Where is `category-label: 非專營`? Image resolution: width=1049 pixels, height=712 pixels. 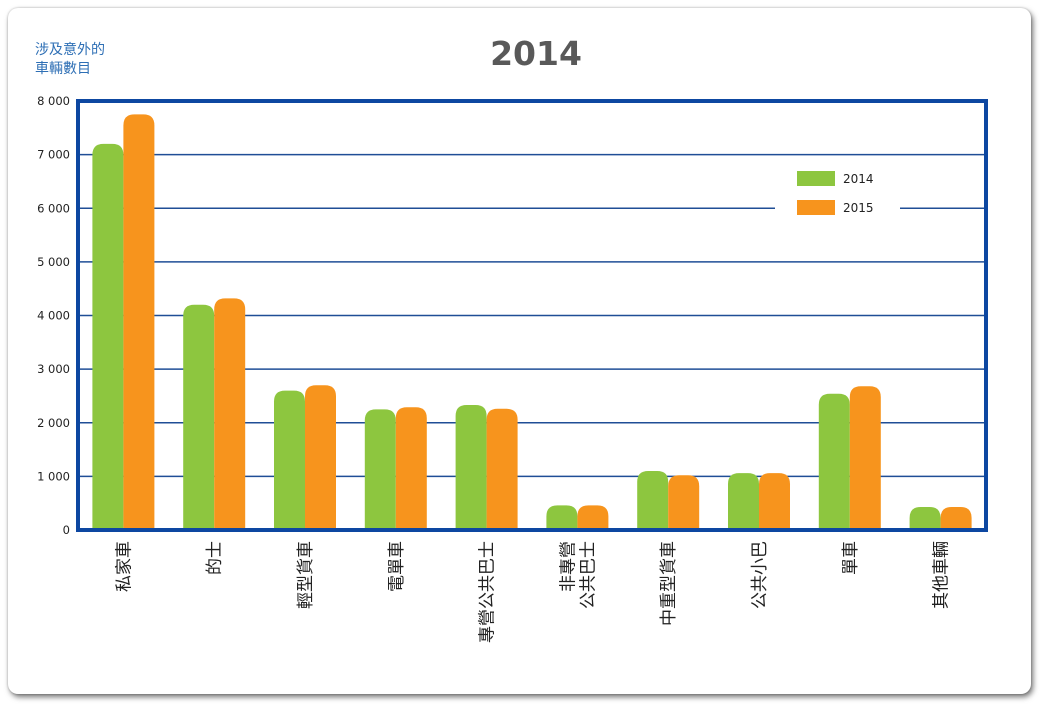
category-label: 非專營 is located at coordinates (568, 566).